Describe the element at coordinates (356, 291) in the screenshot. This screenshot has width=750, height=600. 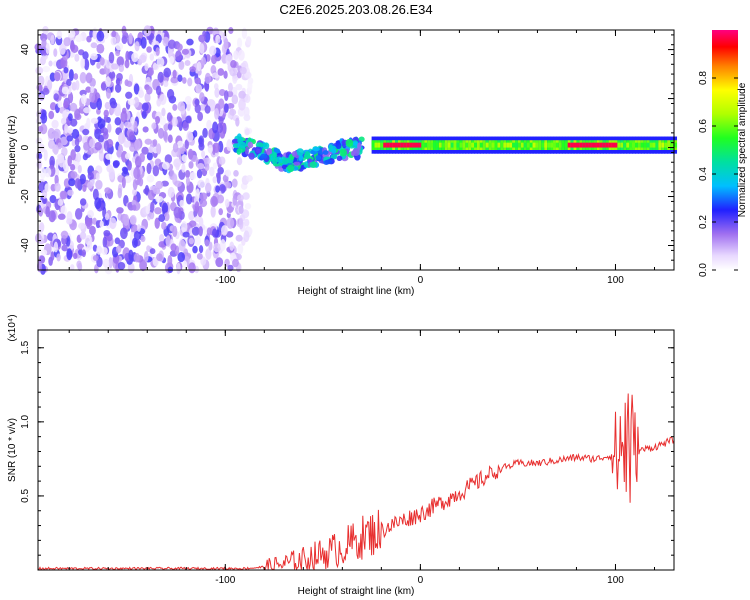
I see `spectrogram-x-label: Height of straight line (km)` at that location.